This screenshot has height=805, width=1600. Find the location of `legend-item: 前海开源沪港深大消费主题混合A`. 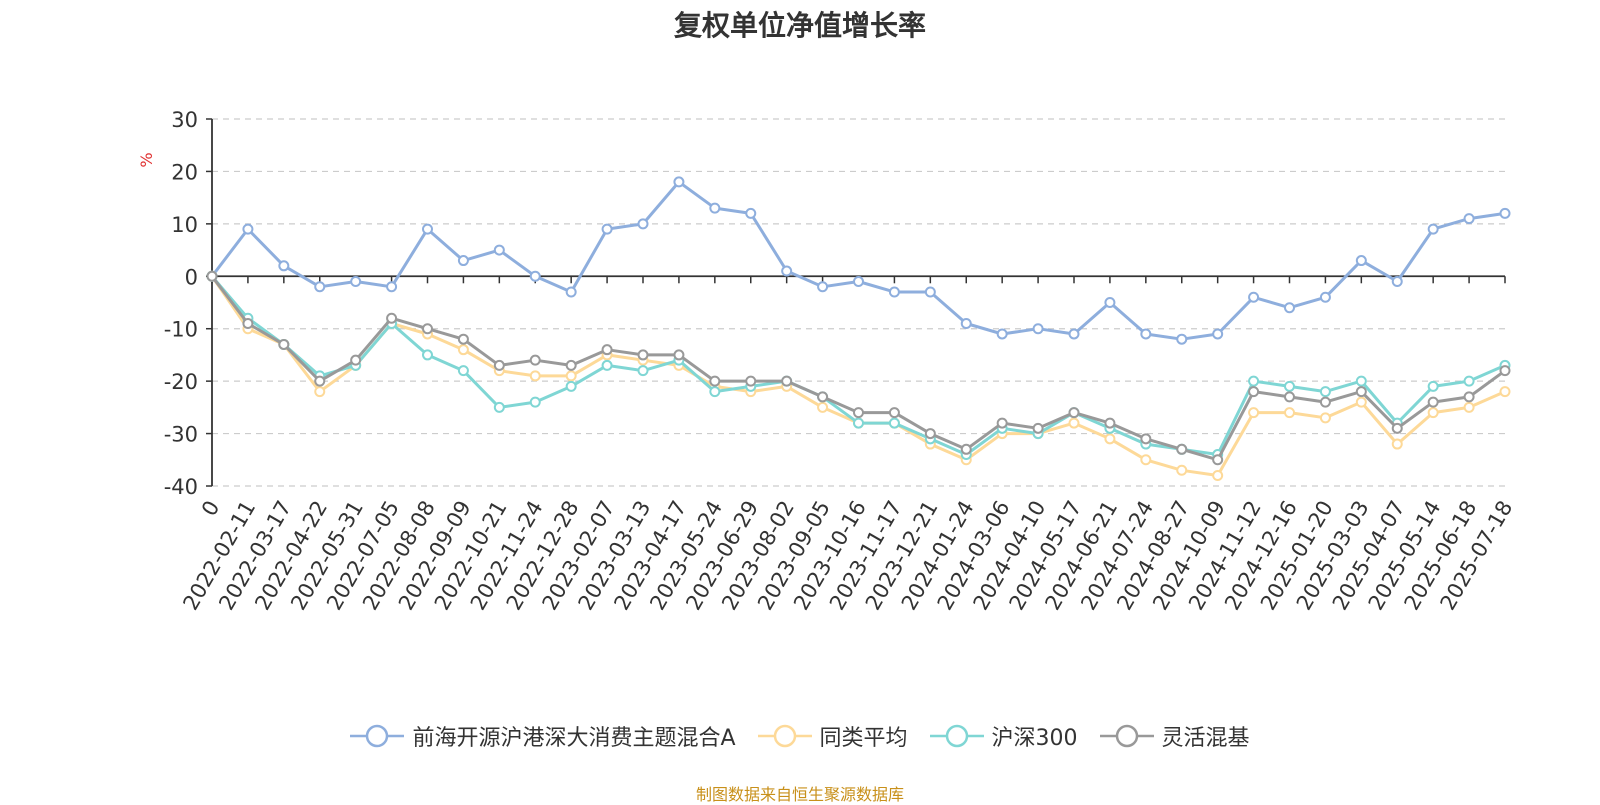

legend-item: 前海开源沪港深大消费主题混合A is located at coordinates (543, 736).